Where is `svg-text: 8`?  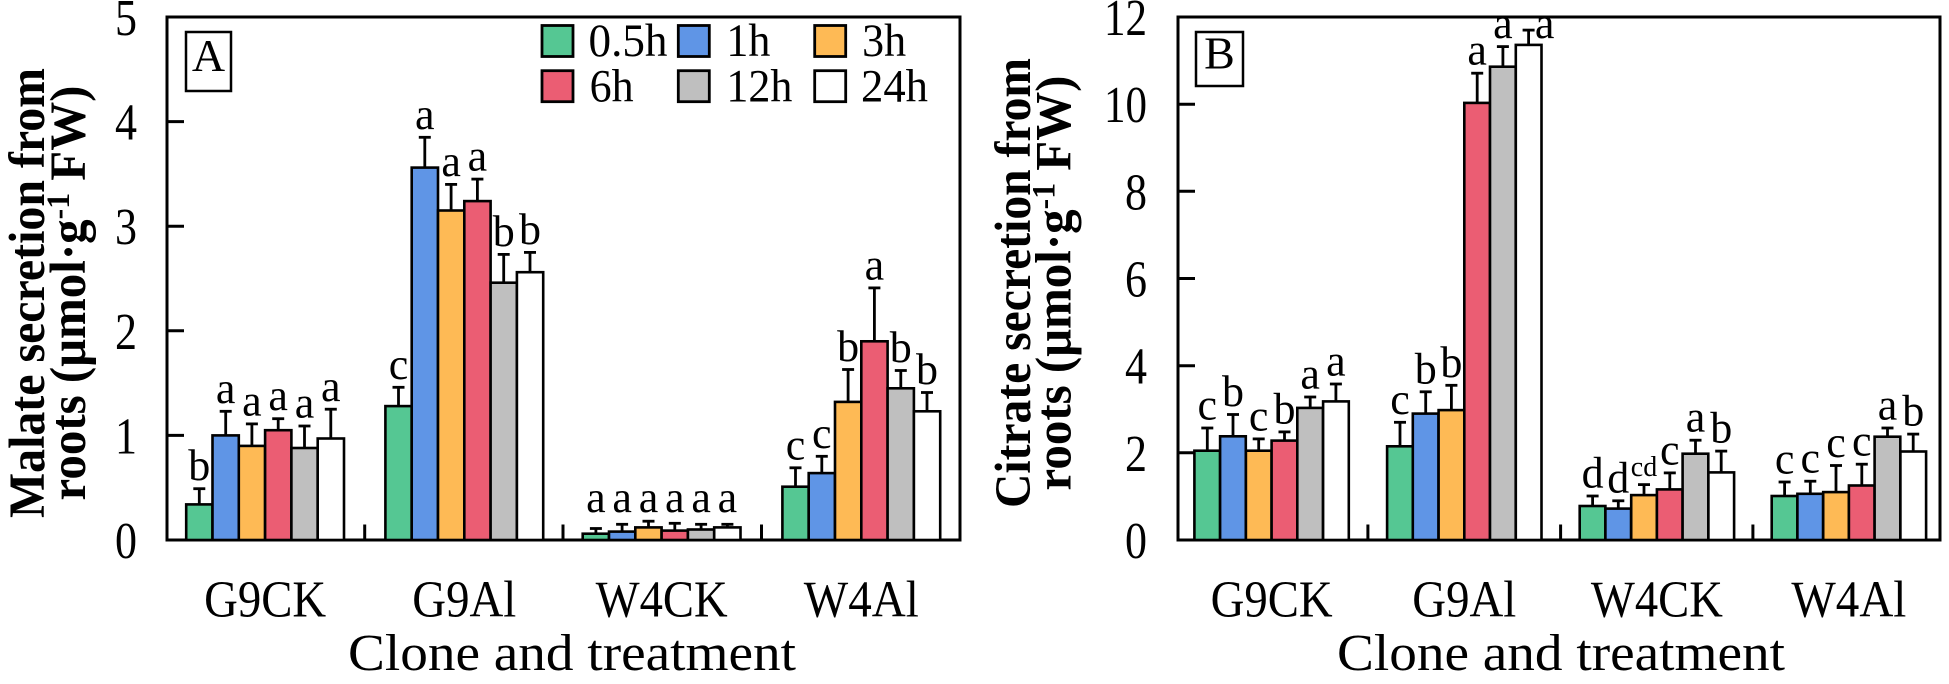
svg-text: 8 is located at coordinates (1136, 192).